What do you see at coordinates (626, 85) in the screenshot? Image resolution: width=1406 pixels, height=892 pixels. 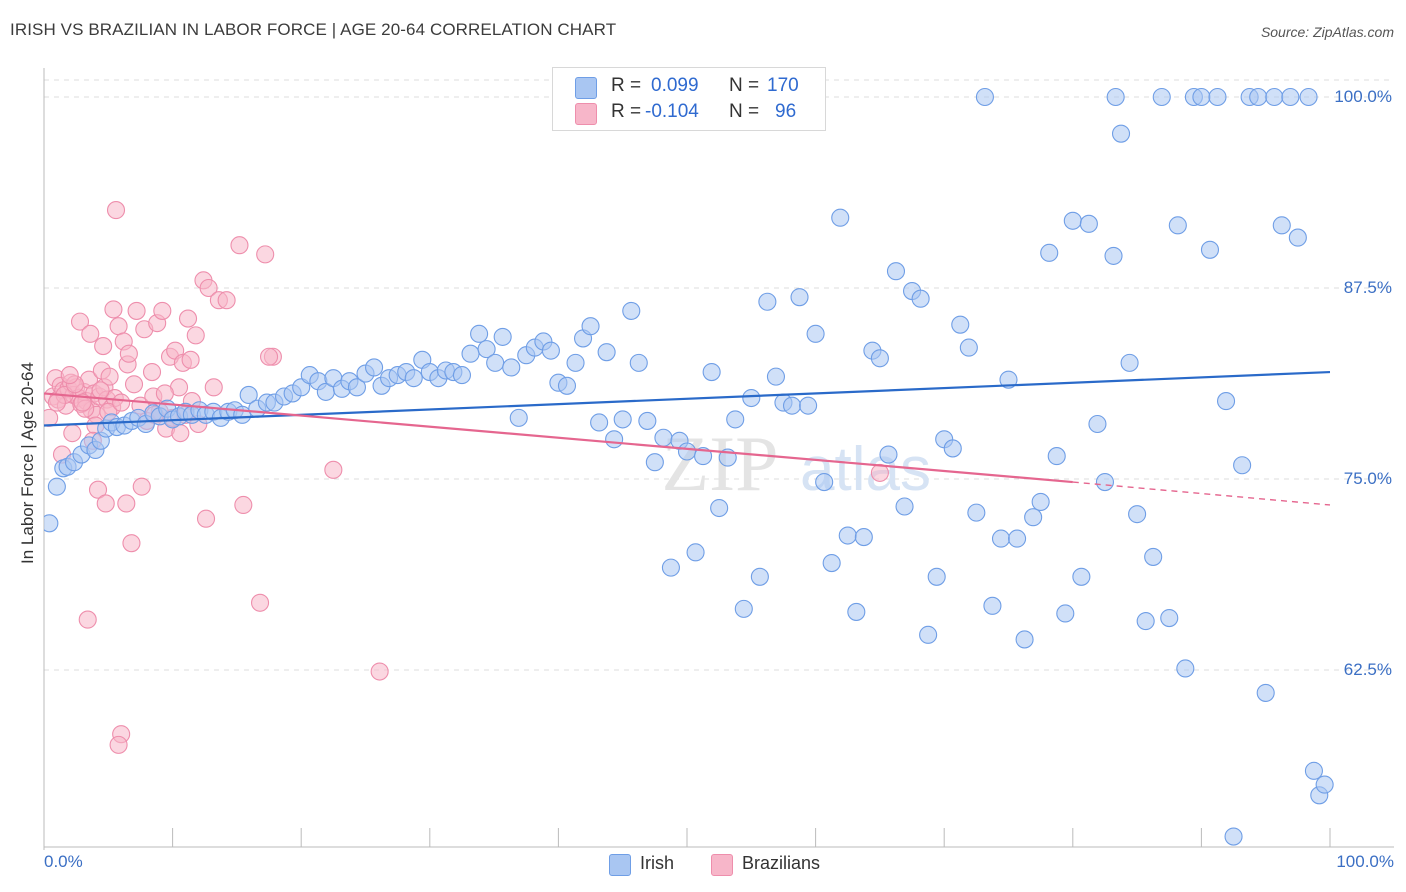 I see `irish-r-label: R =` at bounding box center [626, 85].